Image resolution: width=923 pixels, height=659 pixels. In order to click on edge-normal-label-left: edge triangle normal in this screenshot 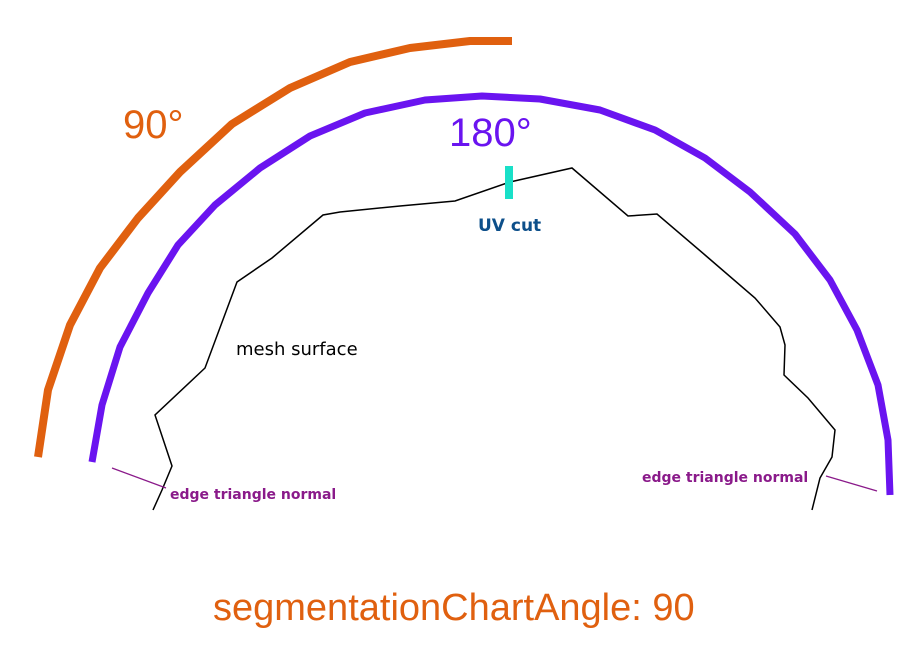, I will do `click(253, 495)`.